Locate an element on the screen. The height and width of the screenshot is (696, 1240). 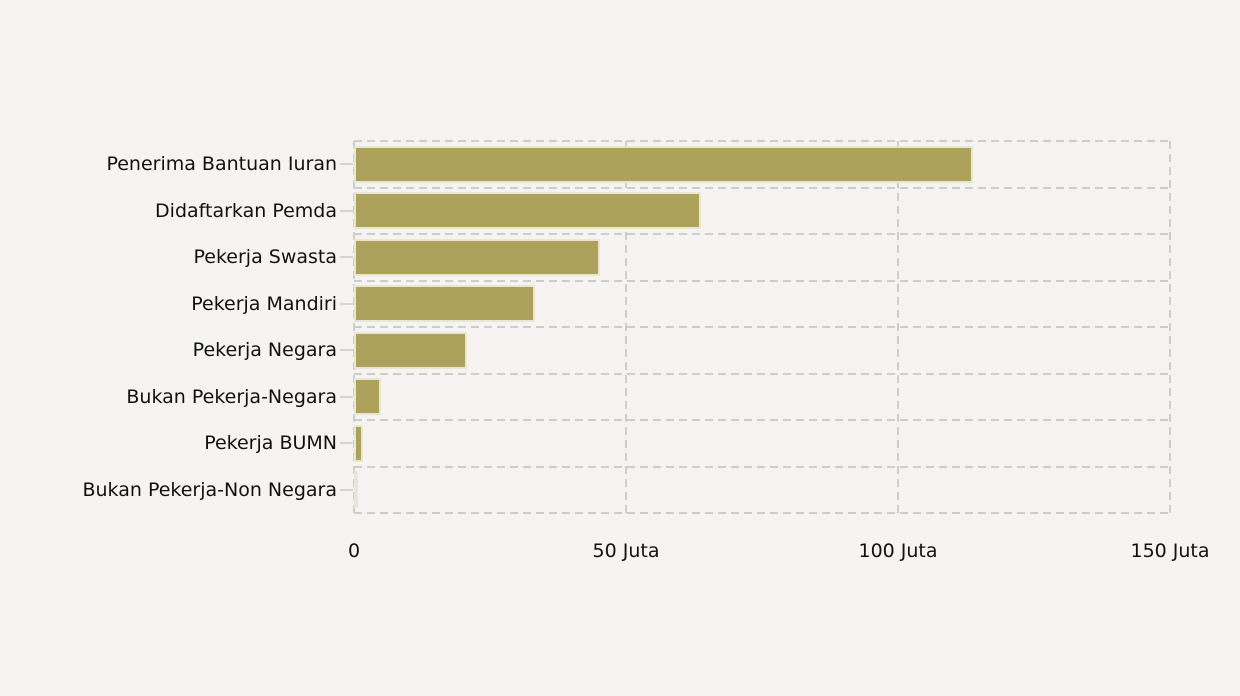
y-axis-label: Bukan Pekerja-Non Negara is located at coordinates (209, 490).